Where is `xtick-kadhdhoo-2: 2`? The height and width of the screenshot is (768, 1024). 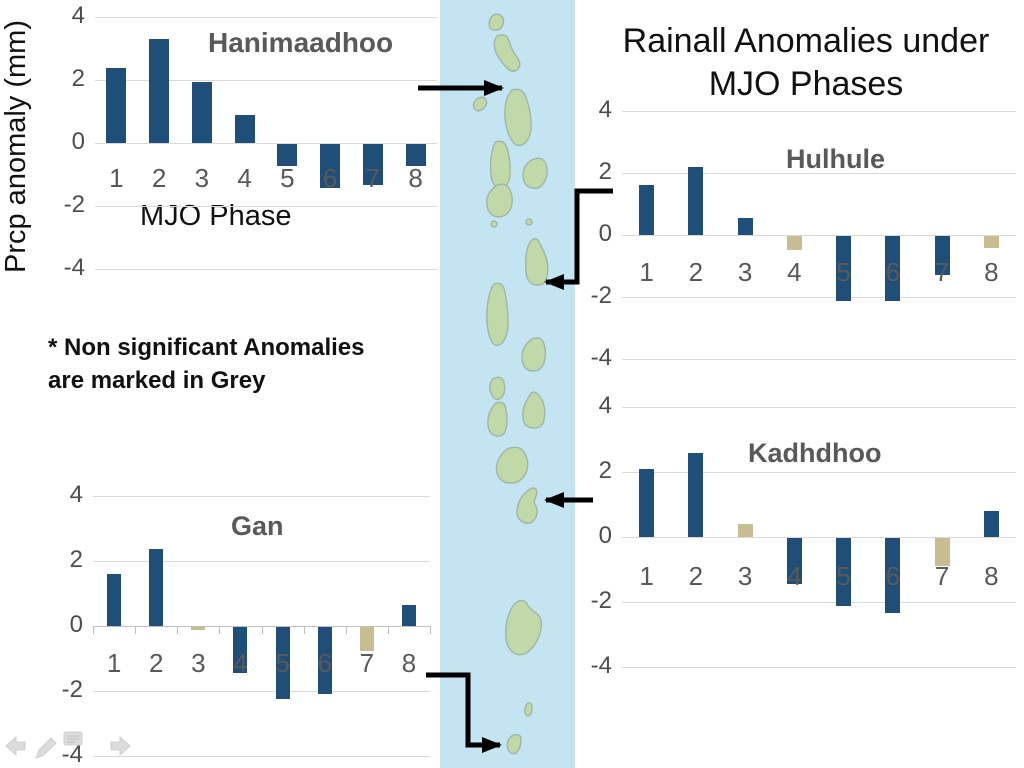 xtick-kadhdhoo-2: 2 is located at coordinates (696, 576).